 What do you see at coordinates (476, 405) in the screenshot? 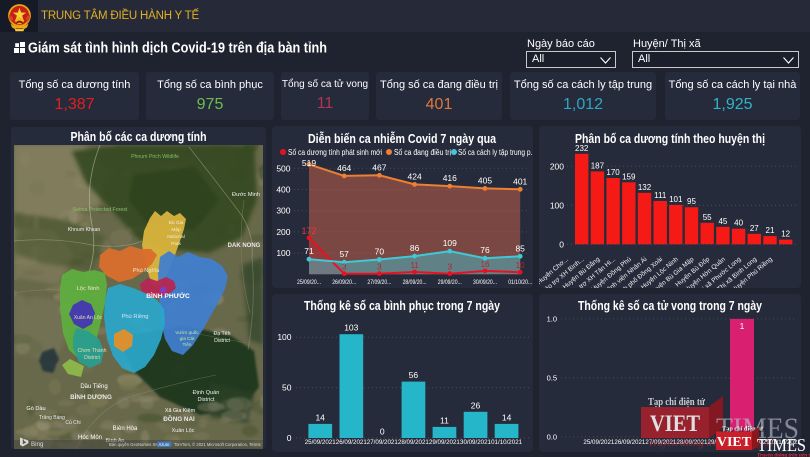
I see `svg-text: 26` at bounding box center [476, 405].